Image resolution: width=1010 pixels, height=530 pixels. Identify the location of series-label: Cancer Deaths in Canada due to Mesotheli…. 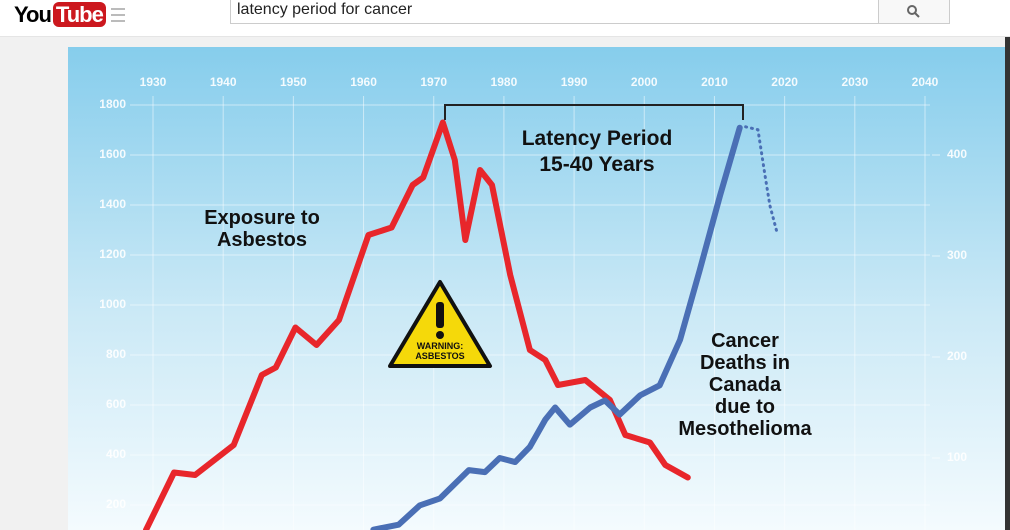
(745, 385).